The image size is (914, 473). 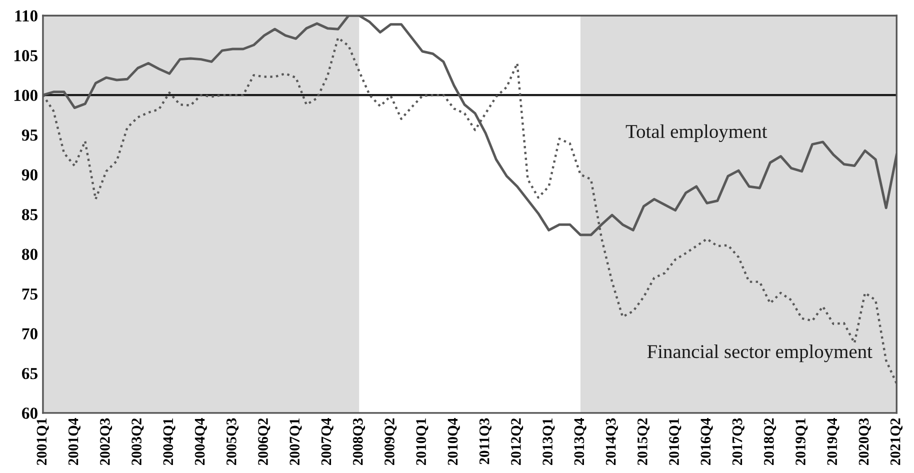 What do you see at coordinates (359, 441) in the screenshot?
I see `x-tick-label: 2008Q3` at bounding box center [359, 441].